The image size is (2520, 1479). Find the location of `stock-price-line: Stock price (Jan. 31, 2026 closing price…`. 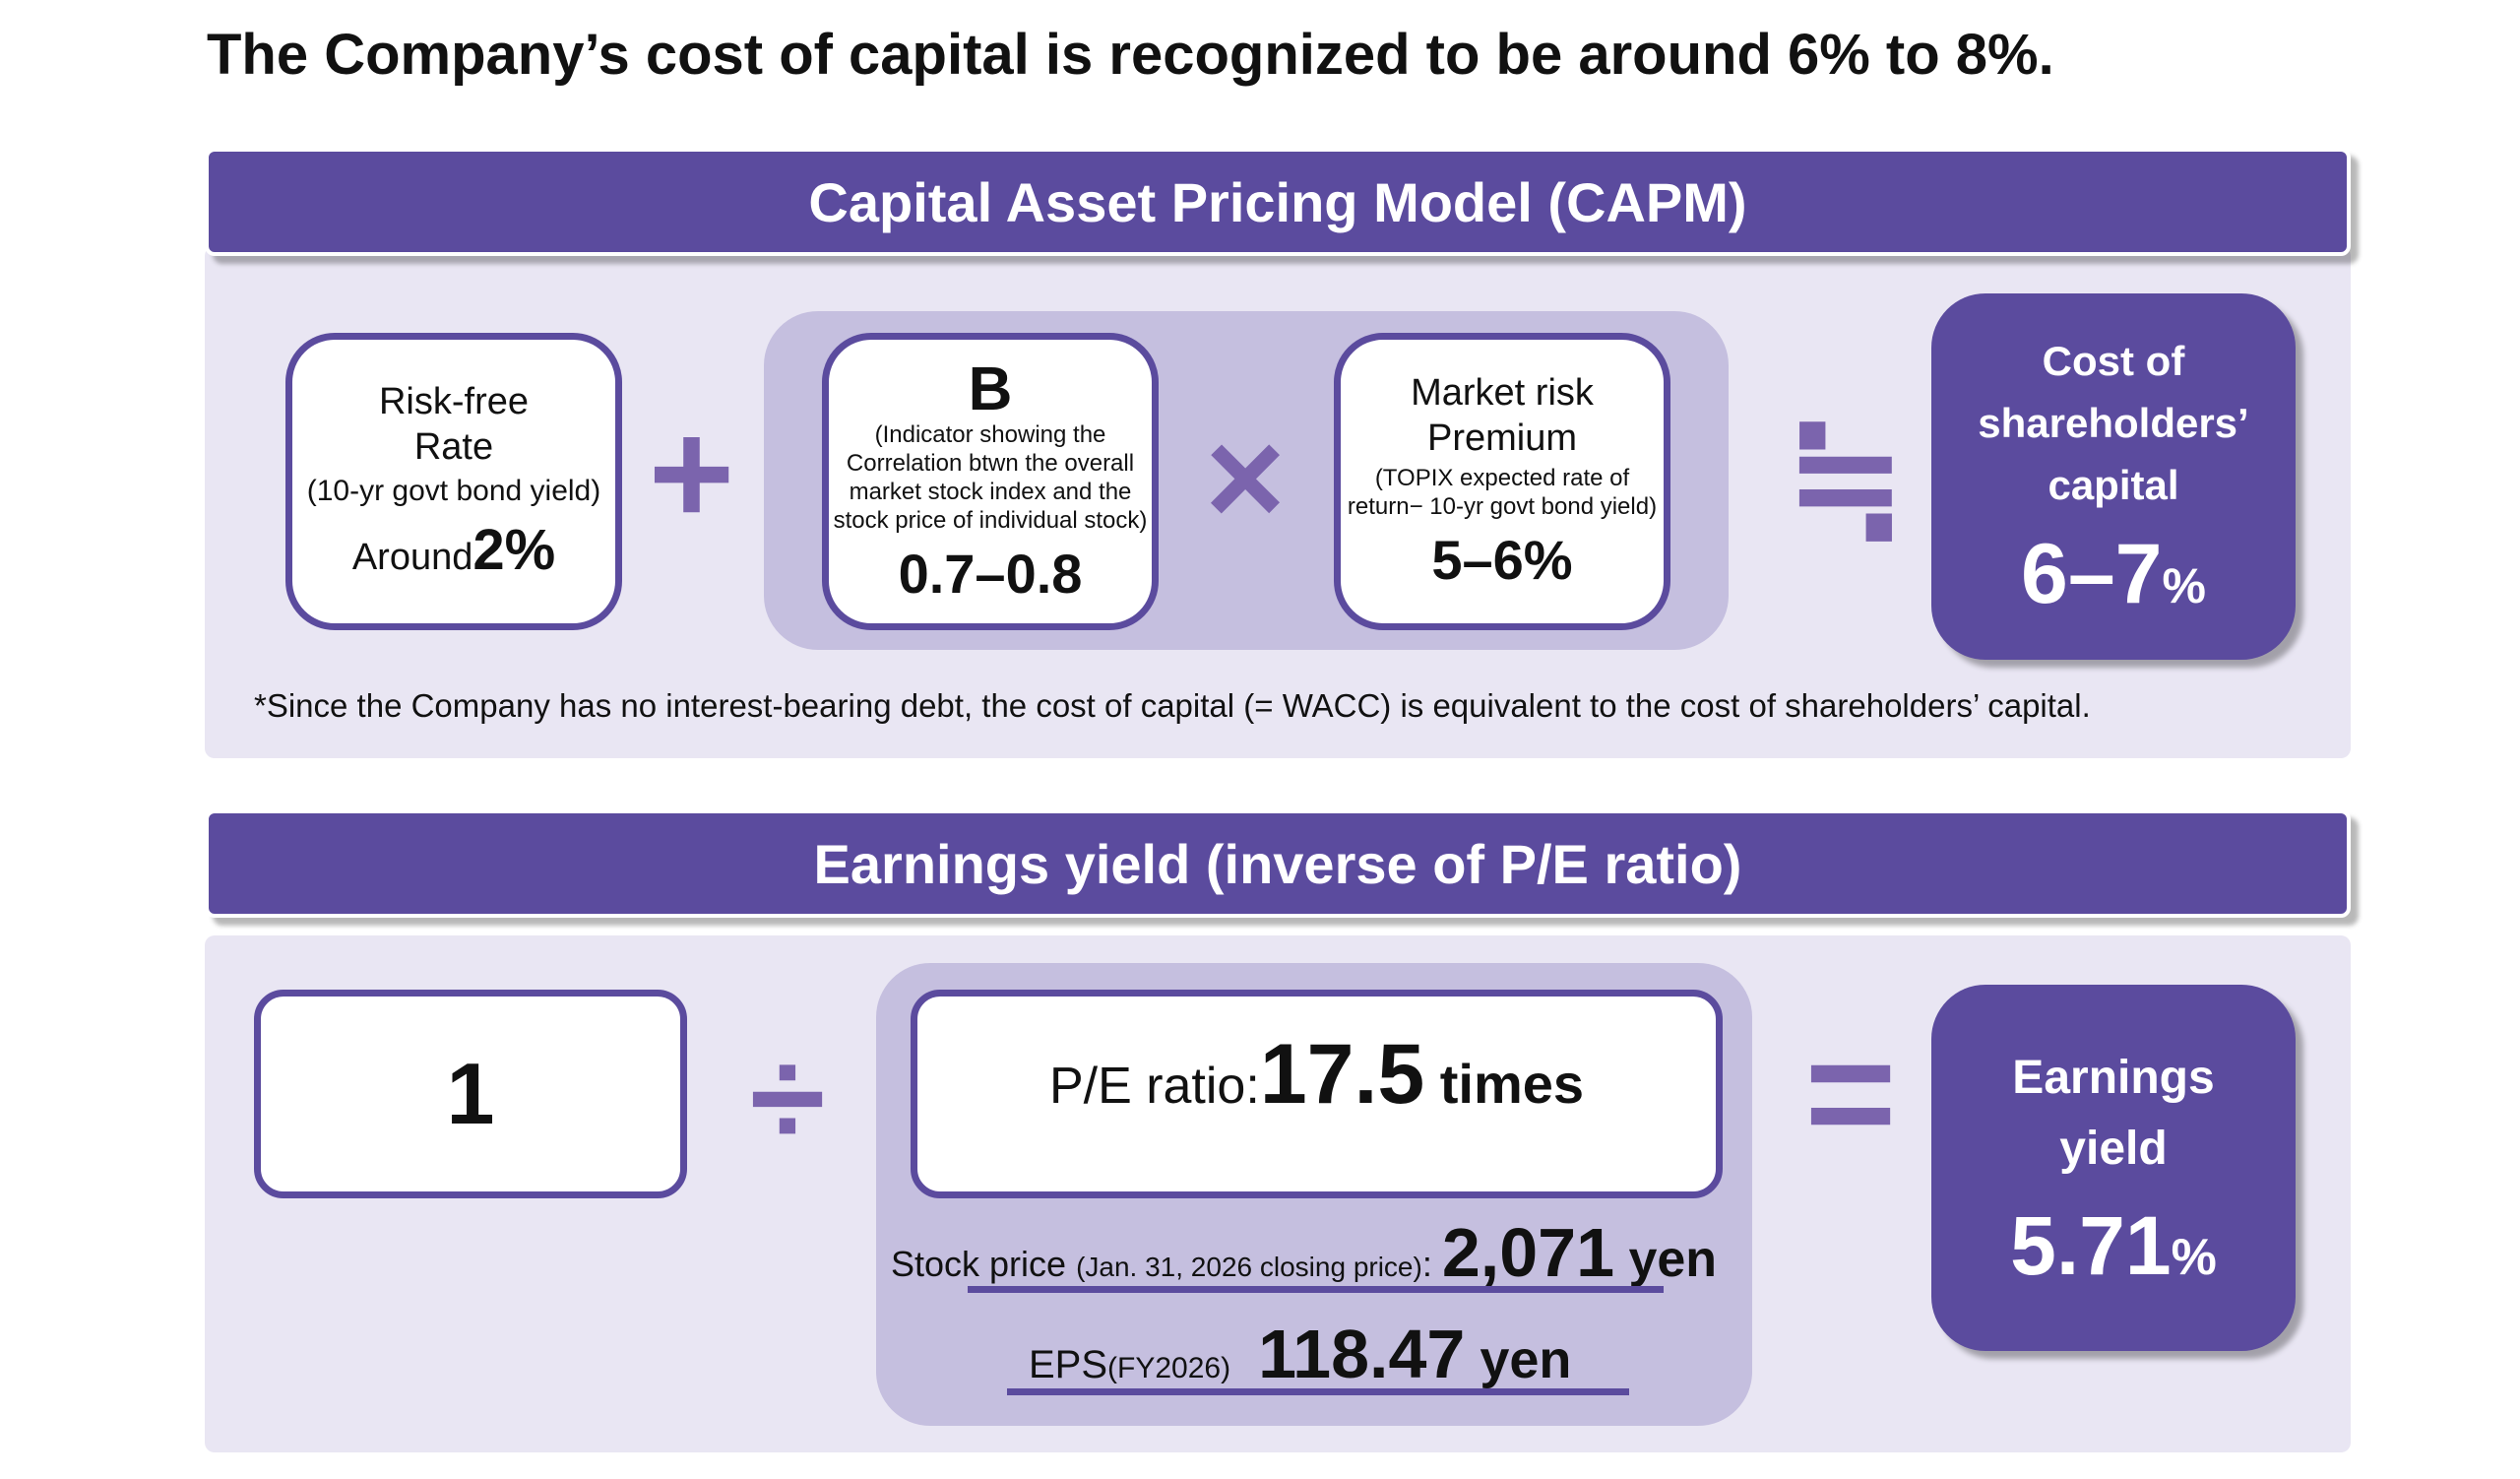

stock-price-line: Stock price (Jan. 31, 2026 closing price… is located at coordinates (1324, 1253).